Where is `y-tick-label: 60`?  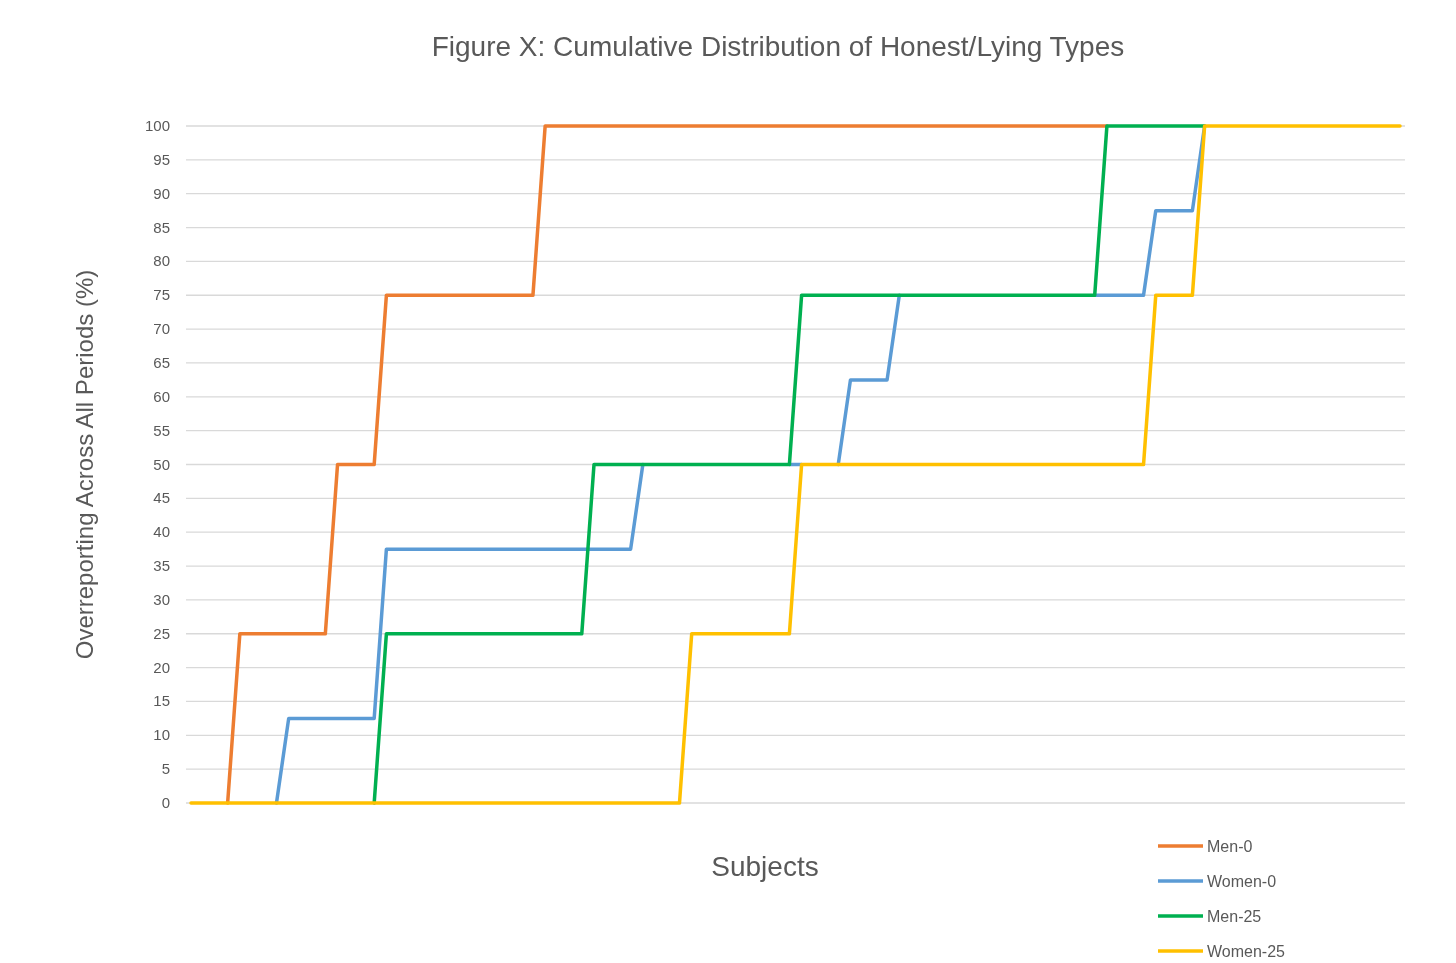
y-tick-label: 60 is located at coordinates (161, 396).